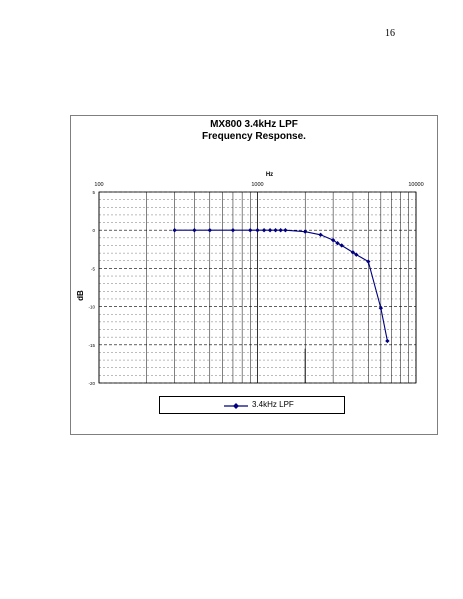 The width and height of the screenshot is (463, 599). What do you see at coordinates (269, 175) in the screenshot?
I see `x-axis-label: Hz` at bounding box center [269, 175].